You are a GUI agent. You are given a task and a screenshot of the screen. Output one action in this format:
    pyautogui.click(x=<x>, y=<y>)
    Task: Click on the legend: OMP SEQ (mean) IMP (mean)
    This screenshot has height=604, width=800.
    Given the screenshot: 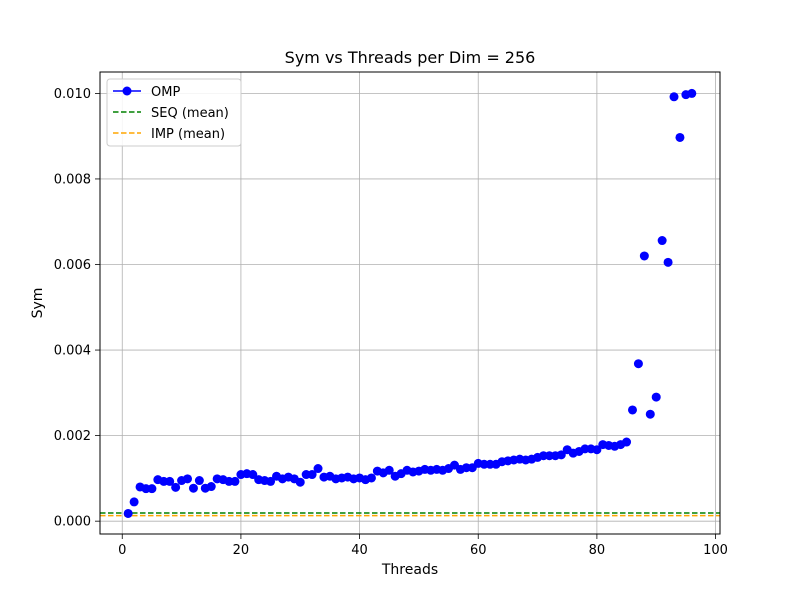 What is the action you would take?
    pyautogui.click(x=174, y=112)
    